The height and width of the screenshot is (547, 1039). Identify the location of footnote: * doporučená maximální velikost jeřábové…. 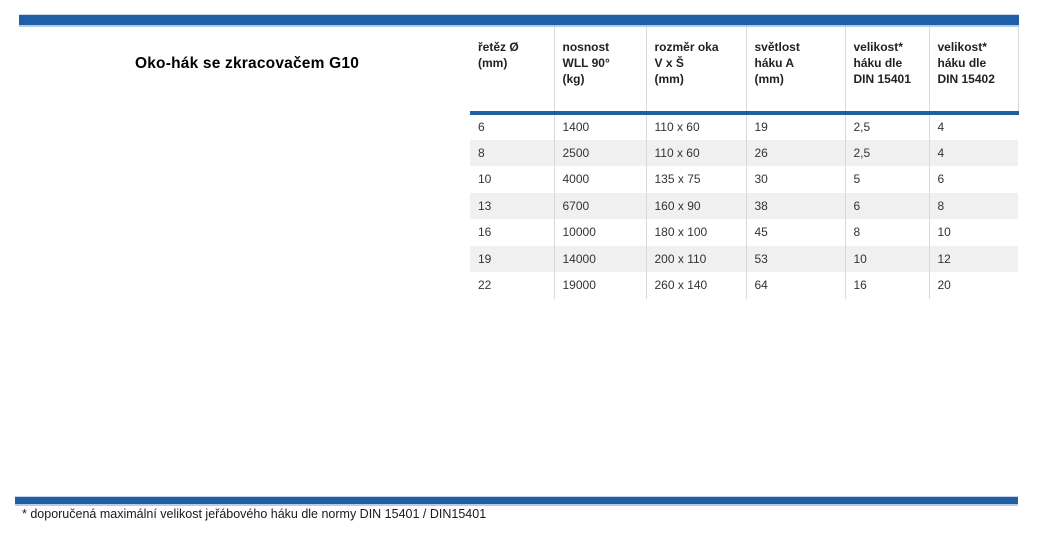
(254, 514).